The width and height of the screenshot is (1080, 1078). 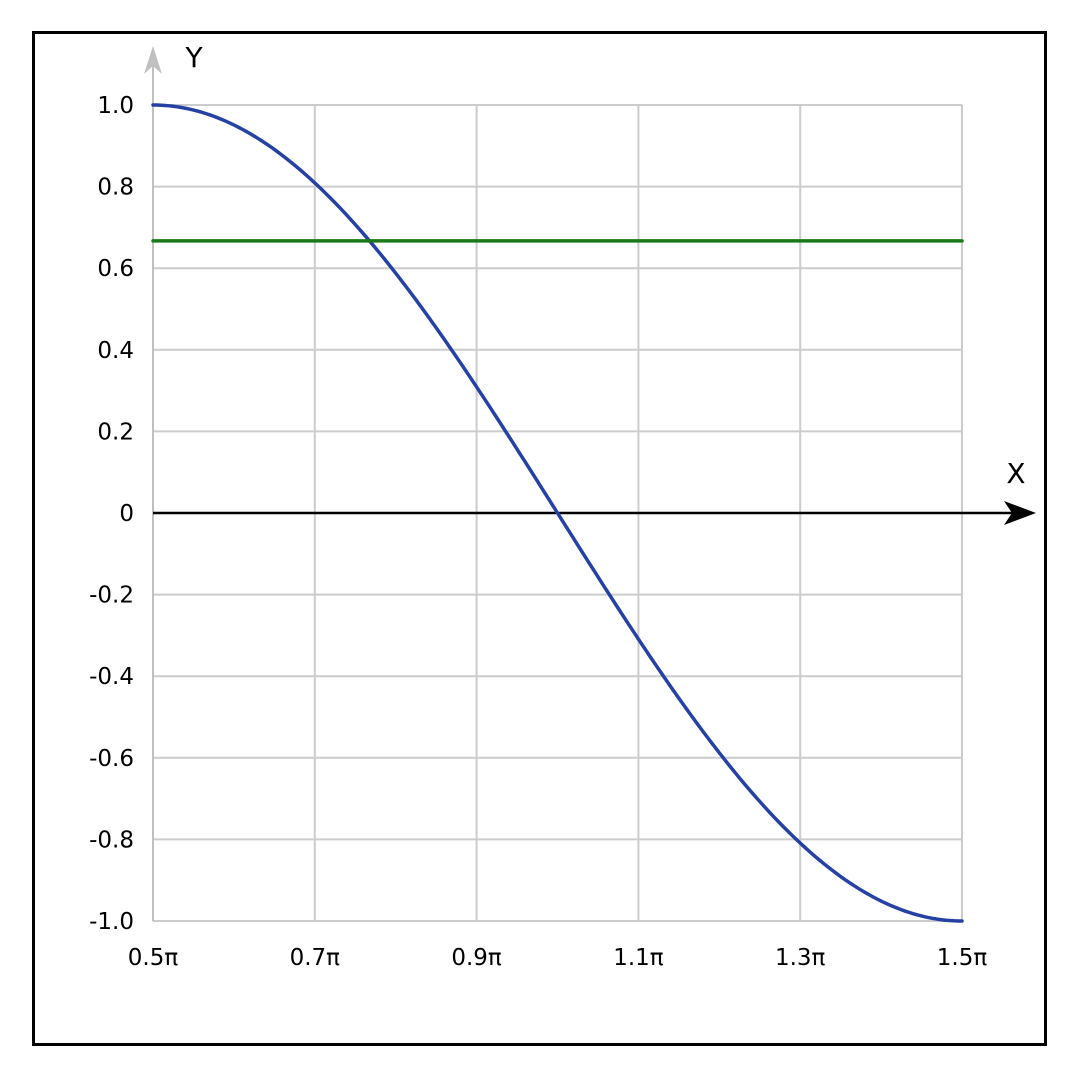 What do you see at coordinates (126, 514) in the screenshot?
I see `y-tick-label: 0` at bounding box center [126, 514].